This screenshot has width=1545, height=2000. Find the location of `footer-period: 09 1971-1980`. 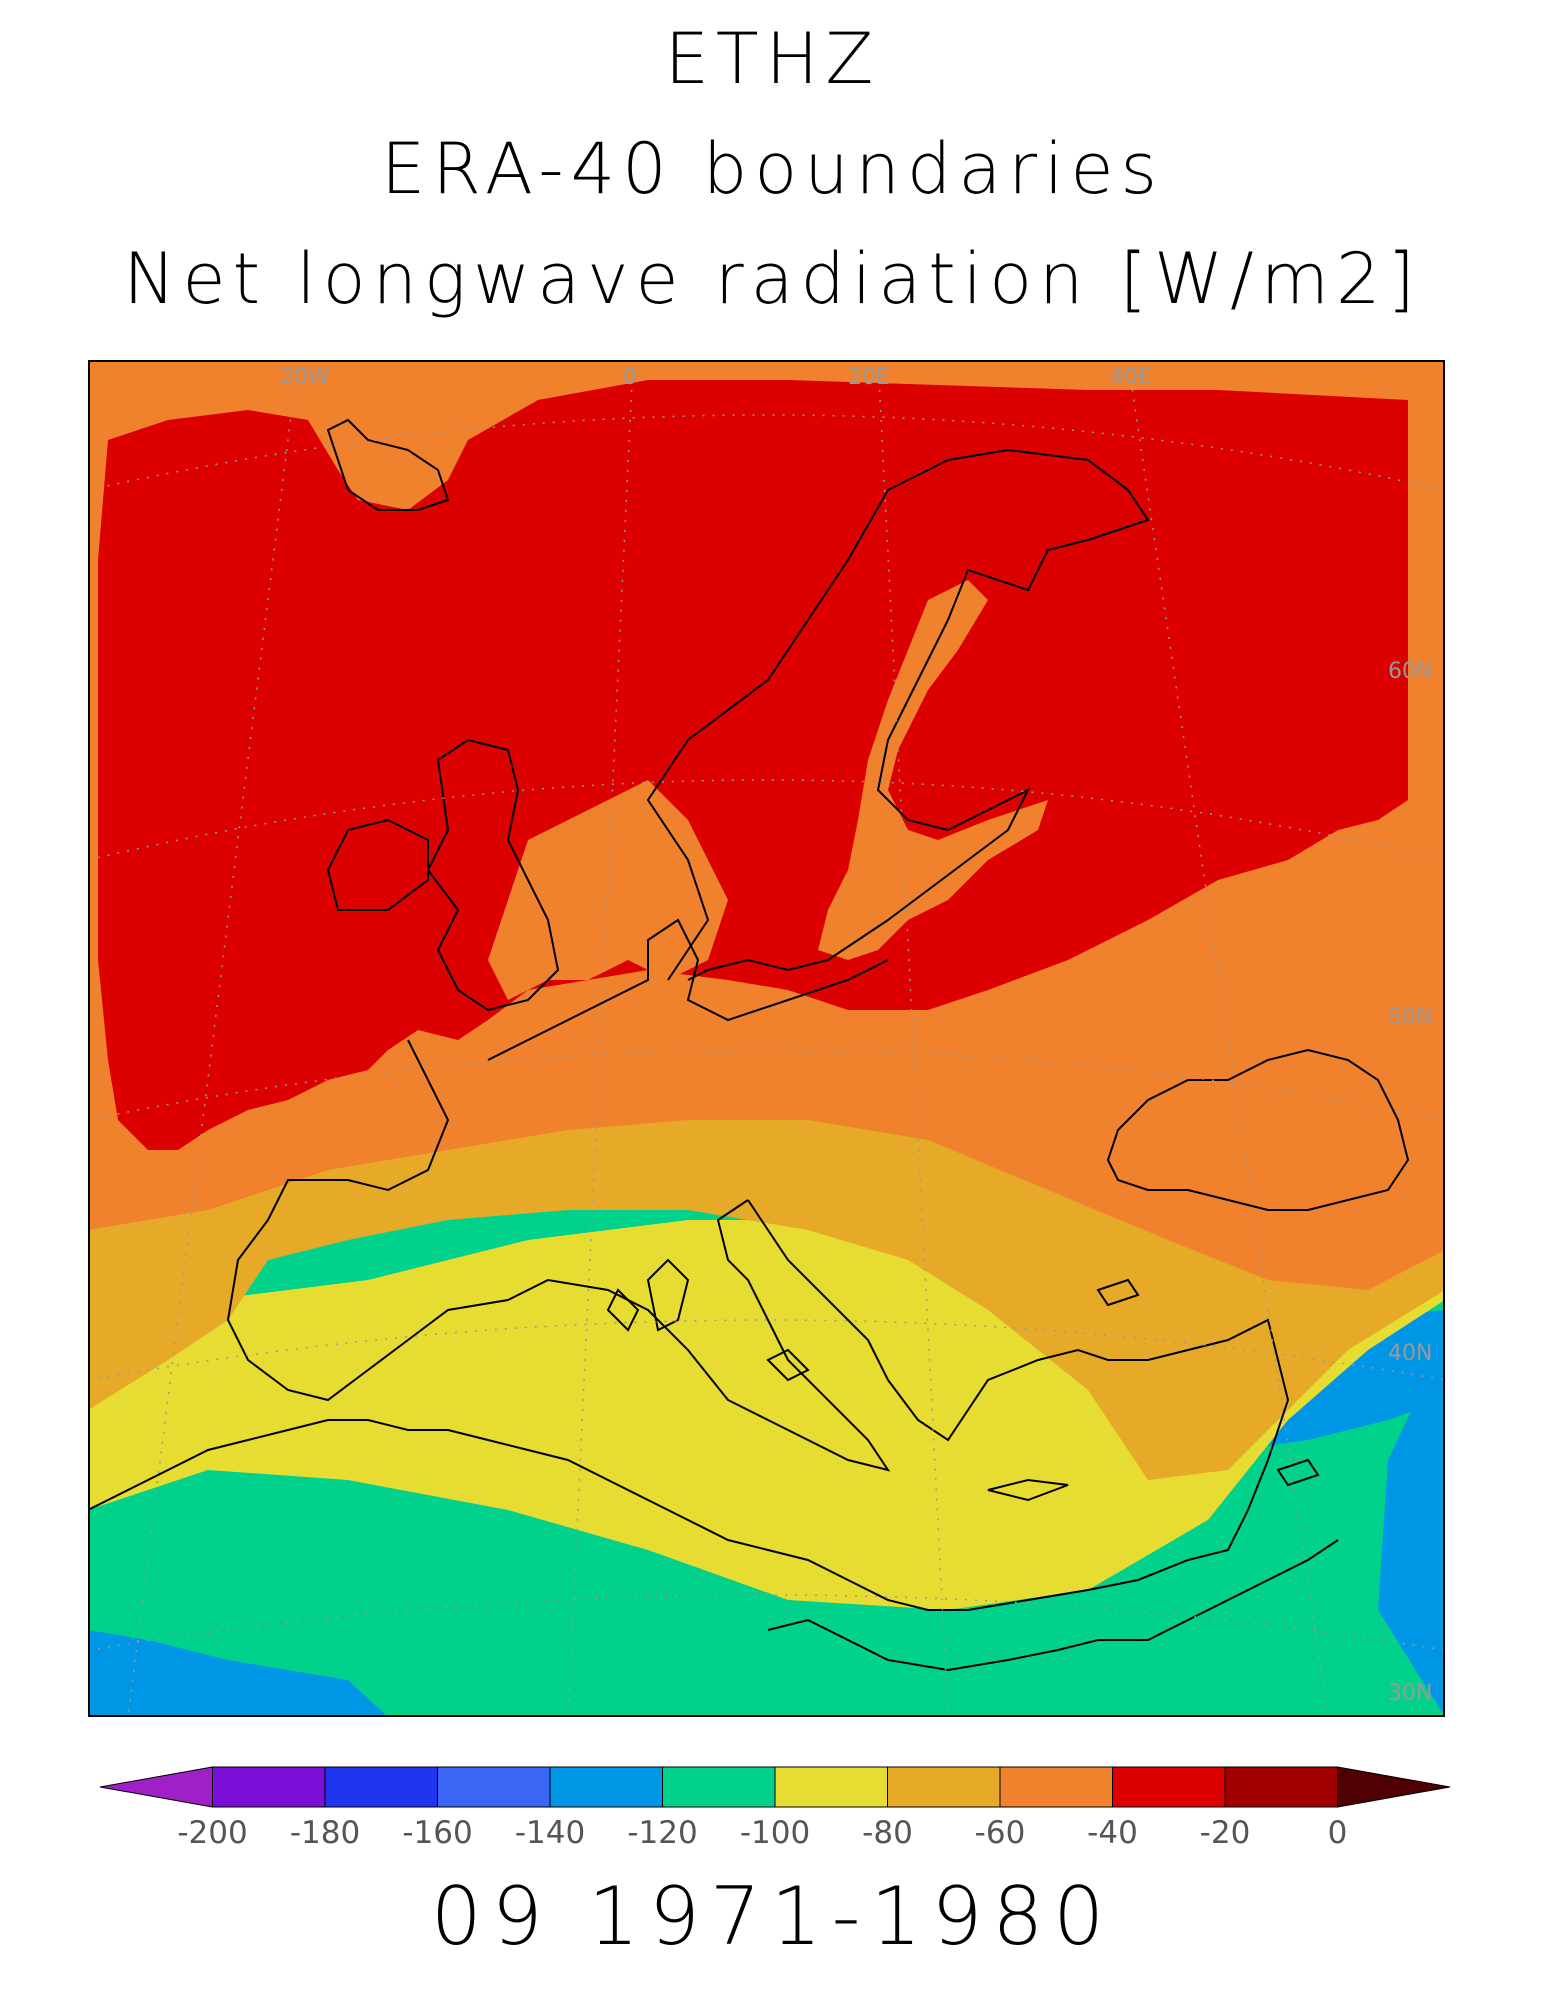

footer-period: 09 1971-1980 is located at coordinates (772, 1916).